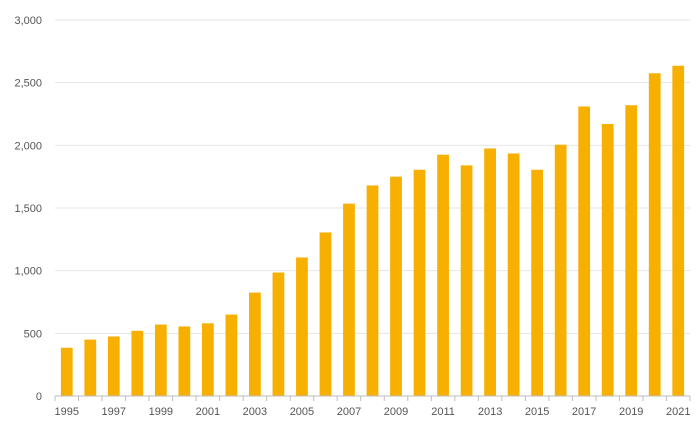 Image resolution: width=700 pixels, height=433 pixels. I want to click on y-tick-label: 1,500, so click(28, 209).